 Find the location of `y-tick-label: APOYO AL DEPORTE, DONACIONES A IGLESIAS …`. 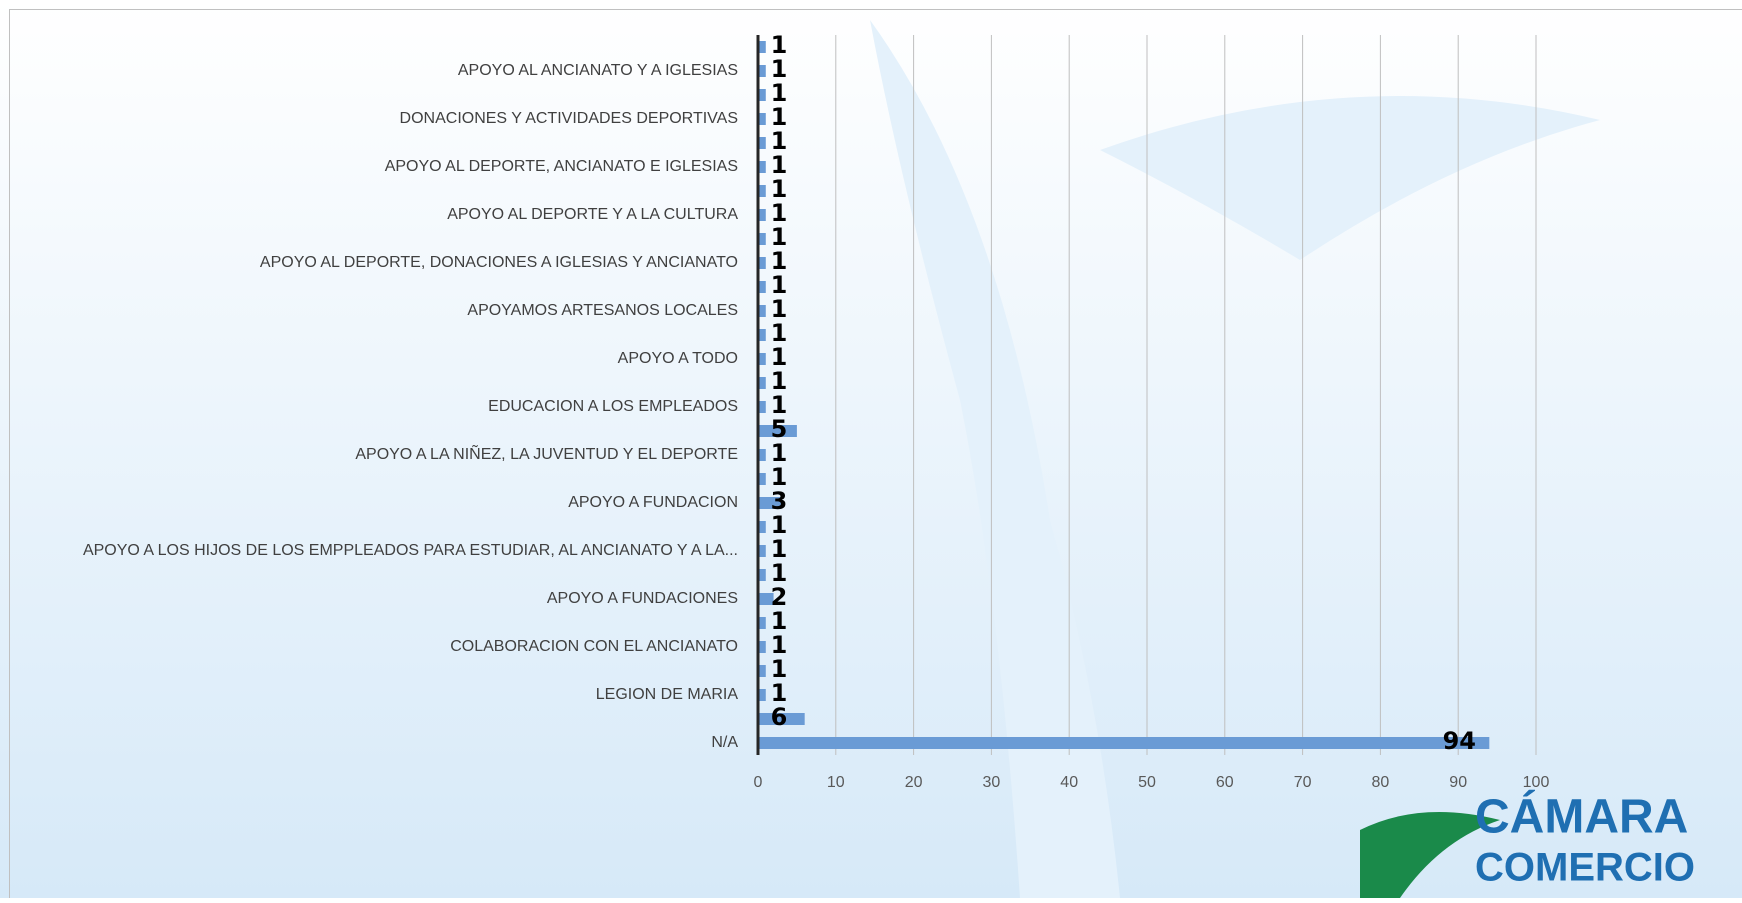

y-tick-label: APOYO AL DEPORTE, DONACIONES A IGLESIAS … is located at coordinates (499, 262).